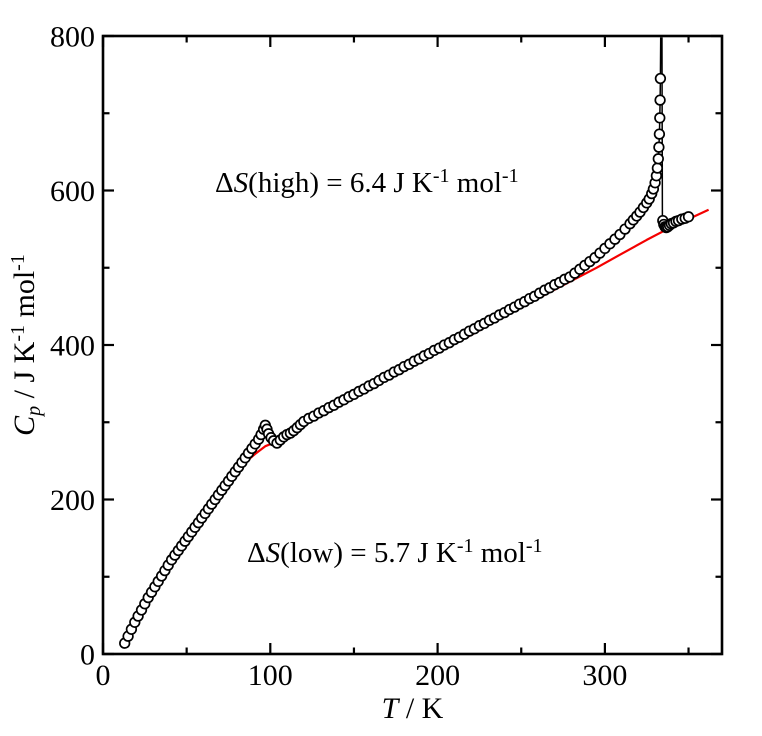 The height and width of the screenshot is (736, 762). I want to click on delta-s-high: ΔS(high) = 6.4 J K-1 mol-1, so click(367, 182).